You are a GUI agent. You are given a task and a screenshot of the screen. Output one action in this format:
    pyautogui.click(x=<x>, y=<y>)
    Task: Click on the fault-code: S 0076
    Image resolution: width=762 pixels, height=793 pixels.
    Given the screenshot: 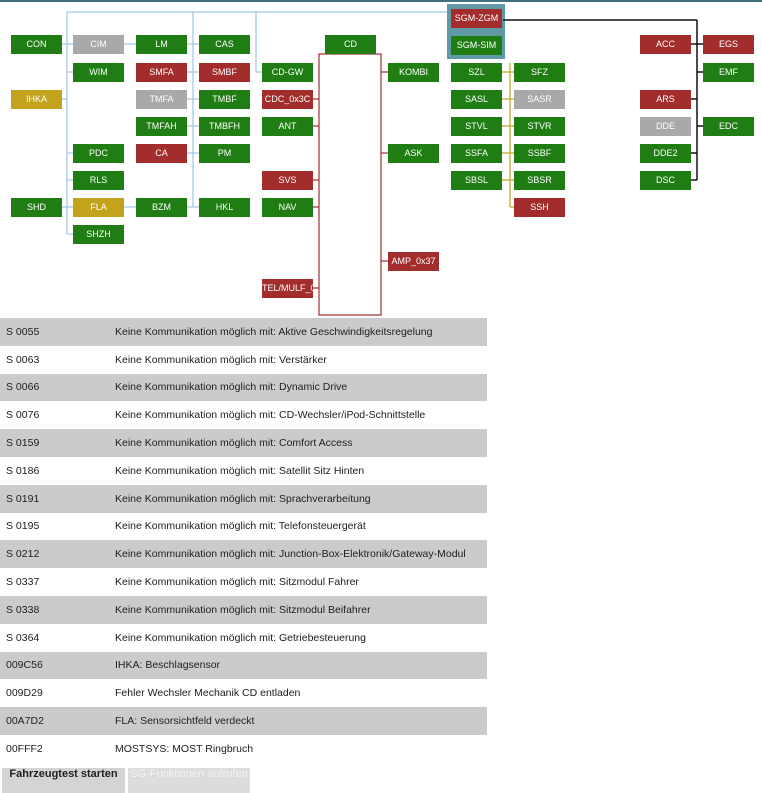 What is the action you would take?
    pyautogui.click(x=23, y=415)
    